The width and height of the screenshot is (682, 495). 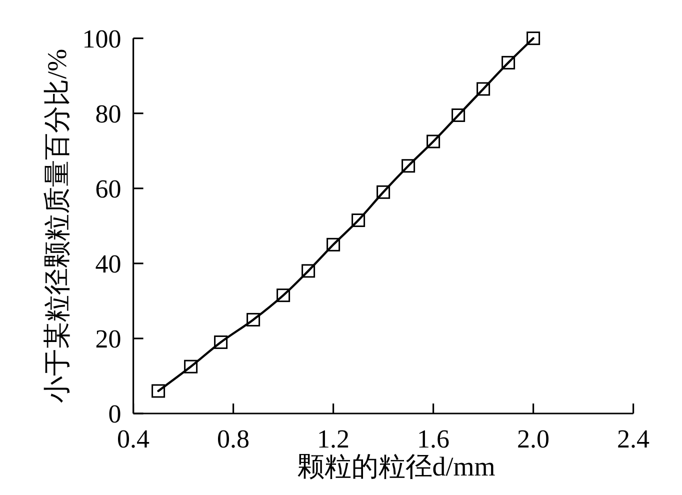 What do you see at coordinates (533, 439) in the screenshot?
I see `x-tick-label: 2.0` at bounding box center [533, 439].